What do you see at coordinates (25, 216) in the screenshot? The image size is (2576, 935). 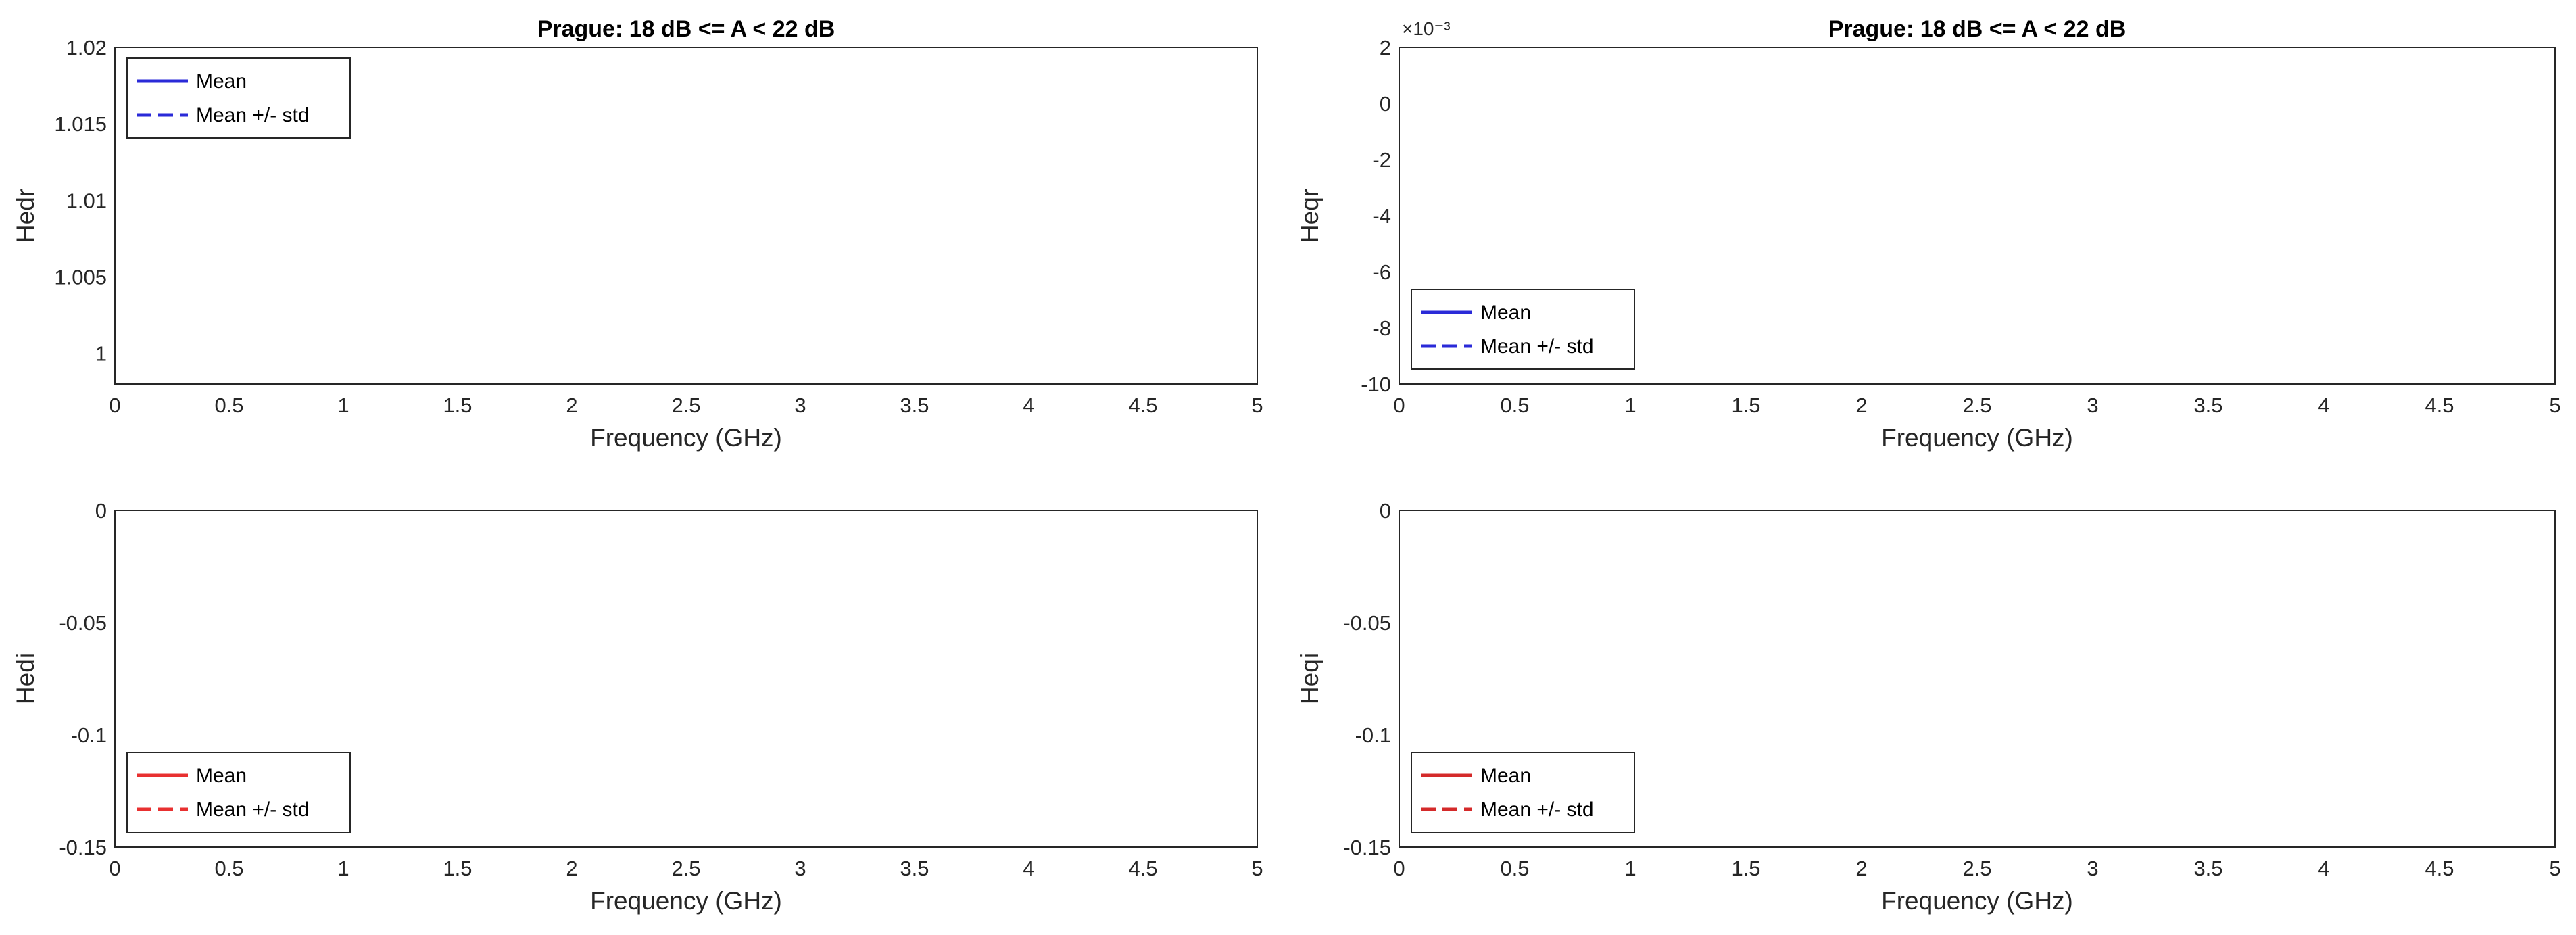 I see `y-axis-label: Hedr` at bounding box center [25, 216].